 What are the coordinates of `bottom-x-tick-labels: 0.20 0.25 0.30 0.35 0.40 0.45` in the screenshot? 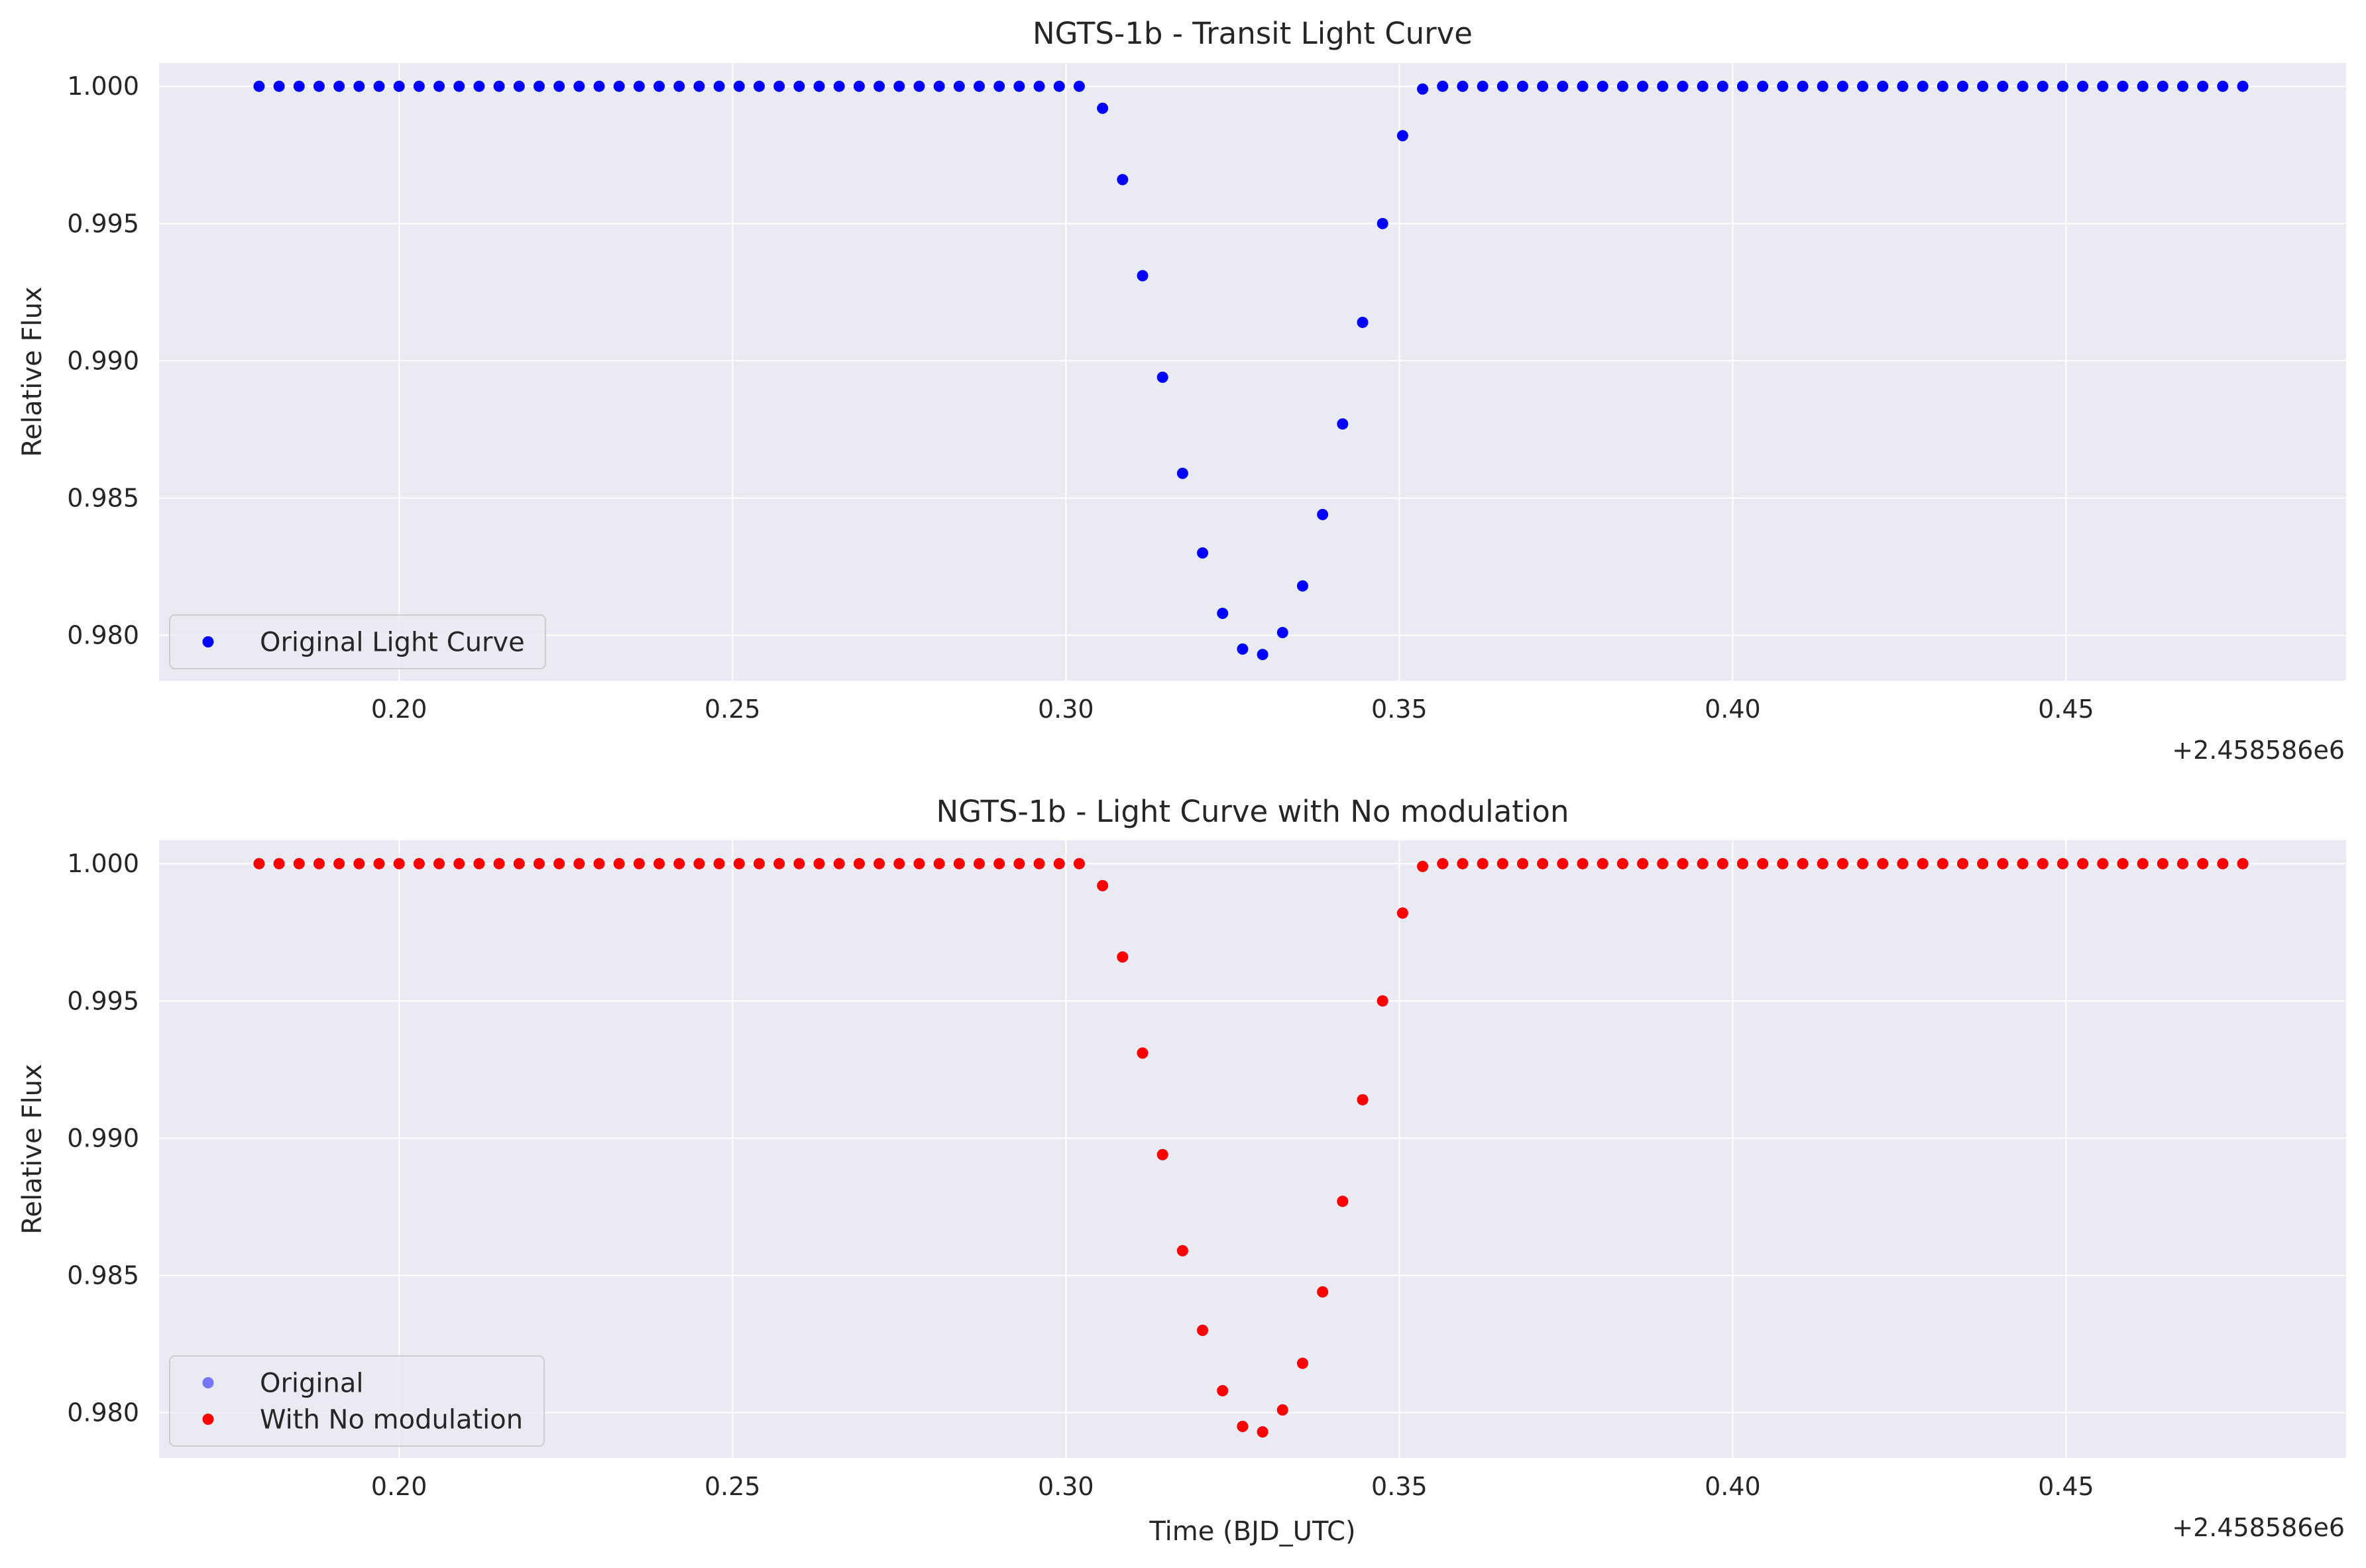 It's located at (1232, 1487).